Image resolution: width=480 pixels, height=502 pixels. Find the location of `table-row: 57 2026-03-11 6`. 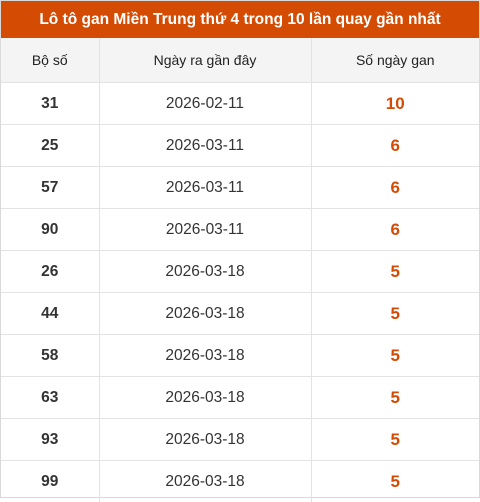

table-row: 57 2026-03-11 6 is located at coordinates (240, 188).